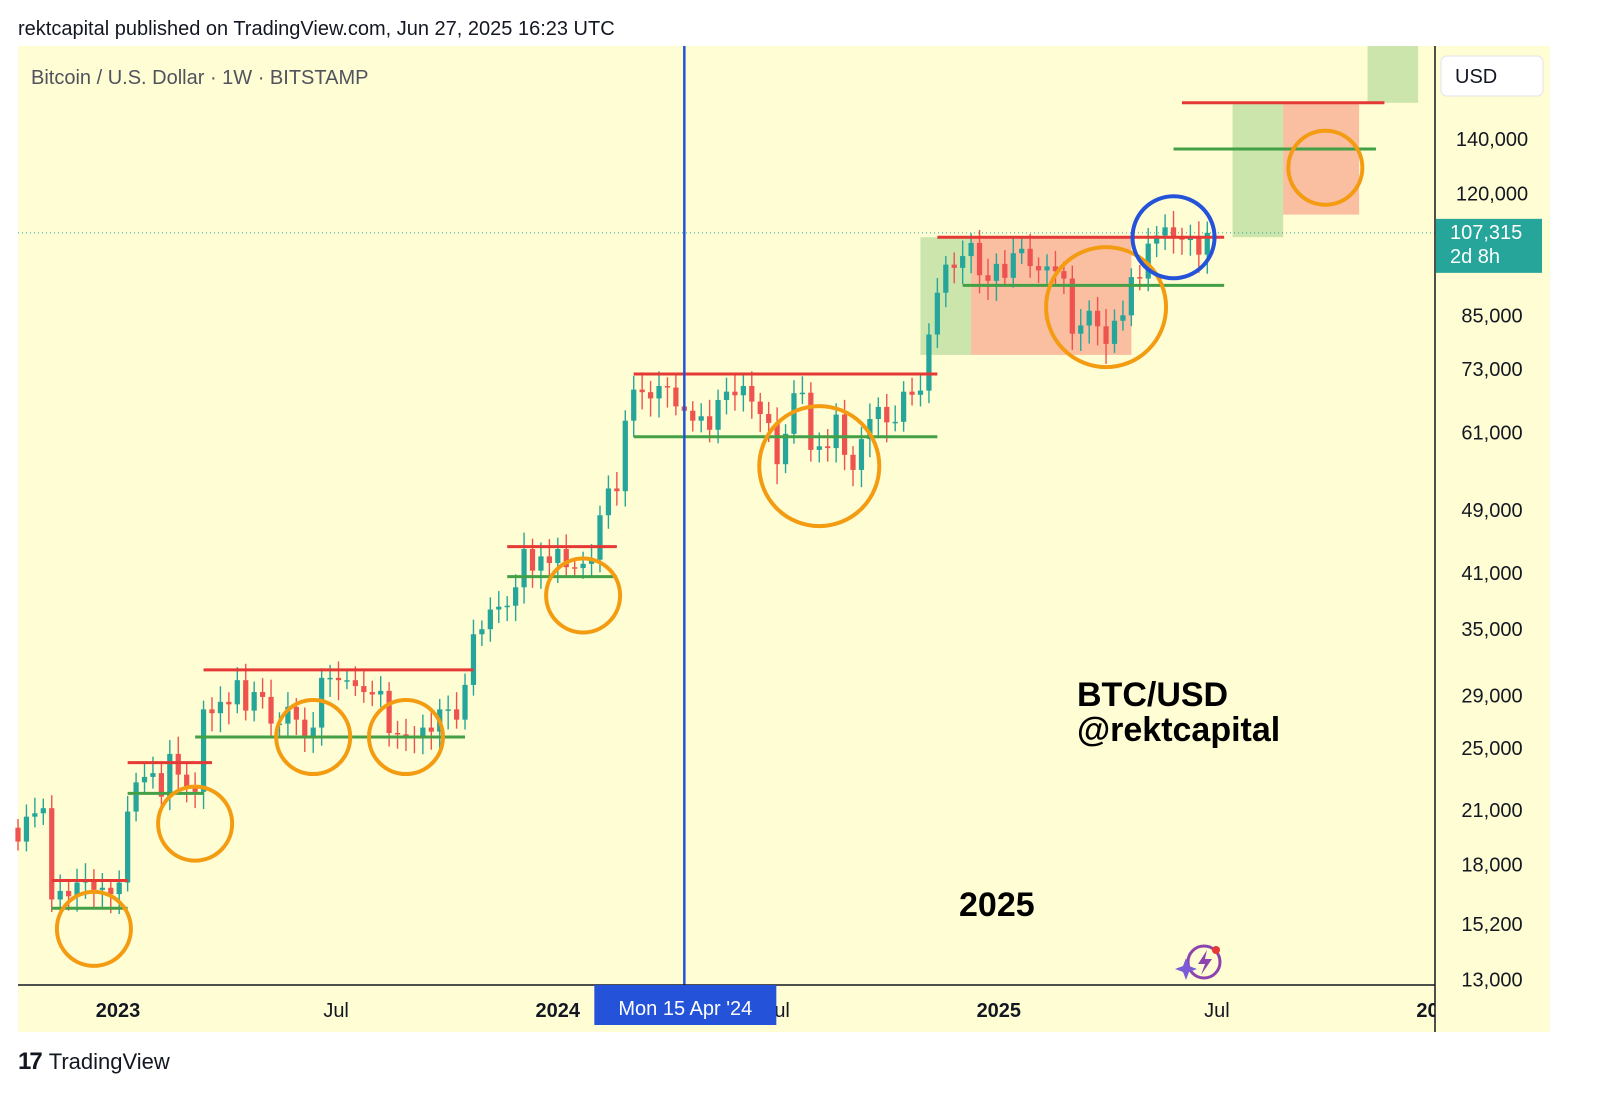 This screenshot has width=1600, height=1115. Describe the element at coordinates (1491, 749) in the screenshot. I see `y-tick-label: 25,000` at that location.